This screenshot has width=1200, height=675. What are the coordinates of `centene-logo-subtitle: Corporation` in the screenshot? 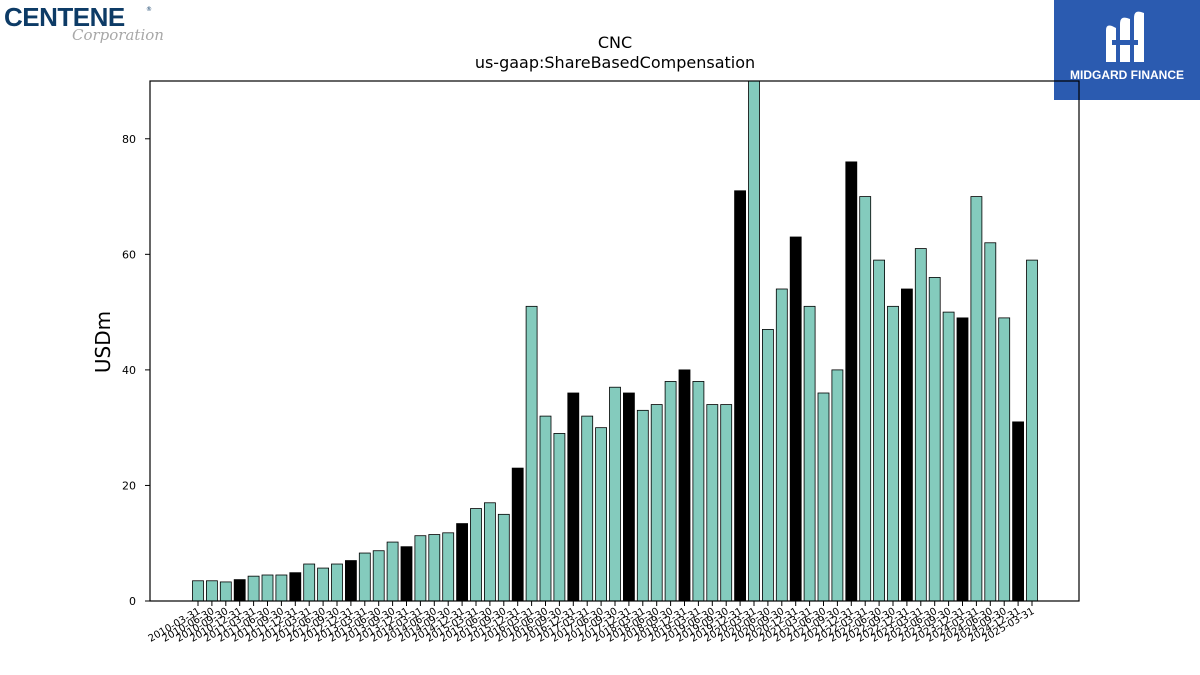 It's located at (118, 35).